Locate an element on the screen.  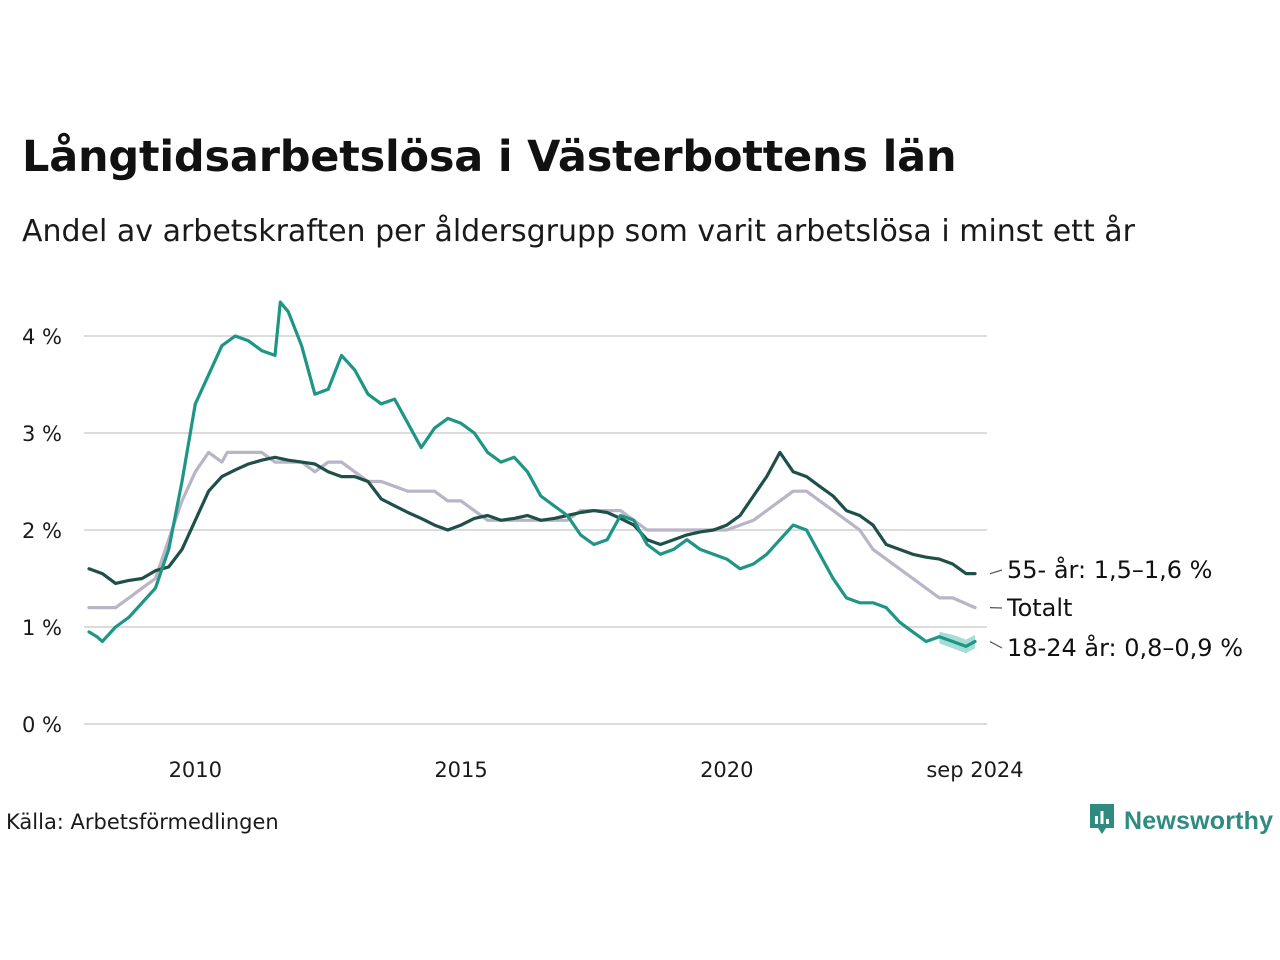
x-tick-label: 2015 is located at coordinates (460, 770).